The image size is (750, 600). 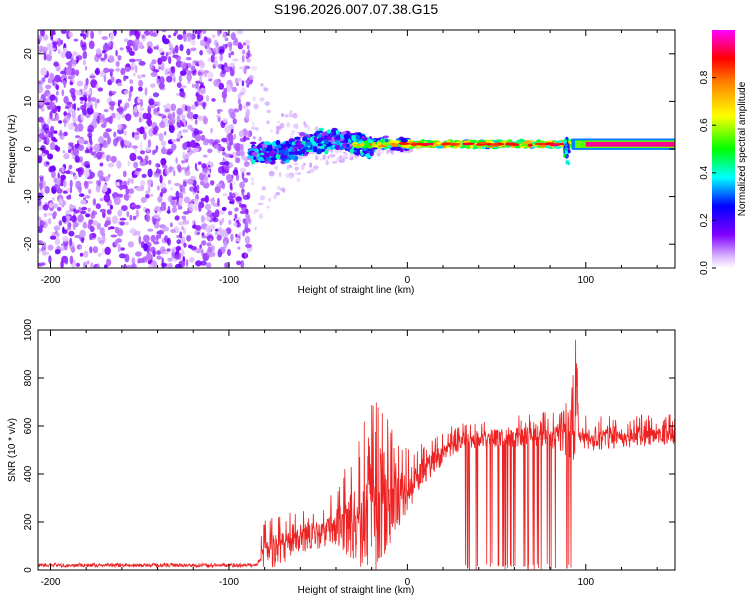 I want to click on y-tick-label: 800, so click(x=28, y=377).